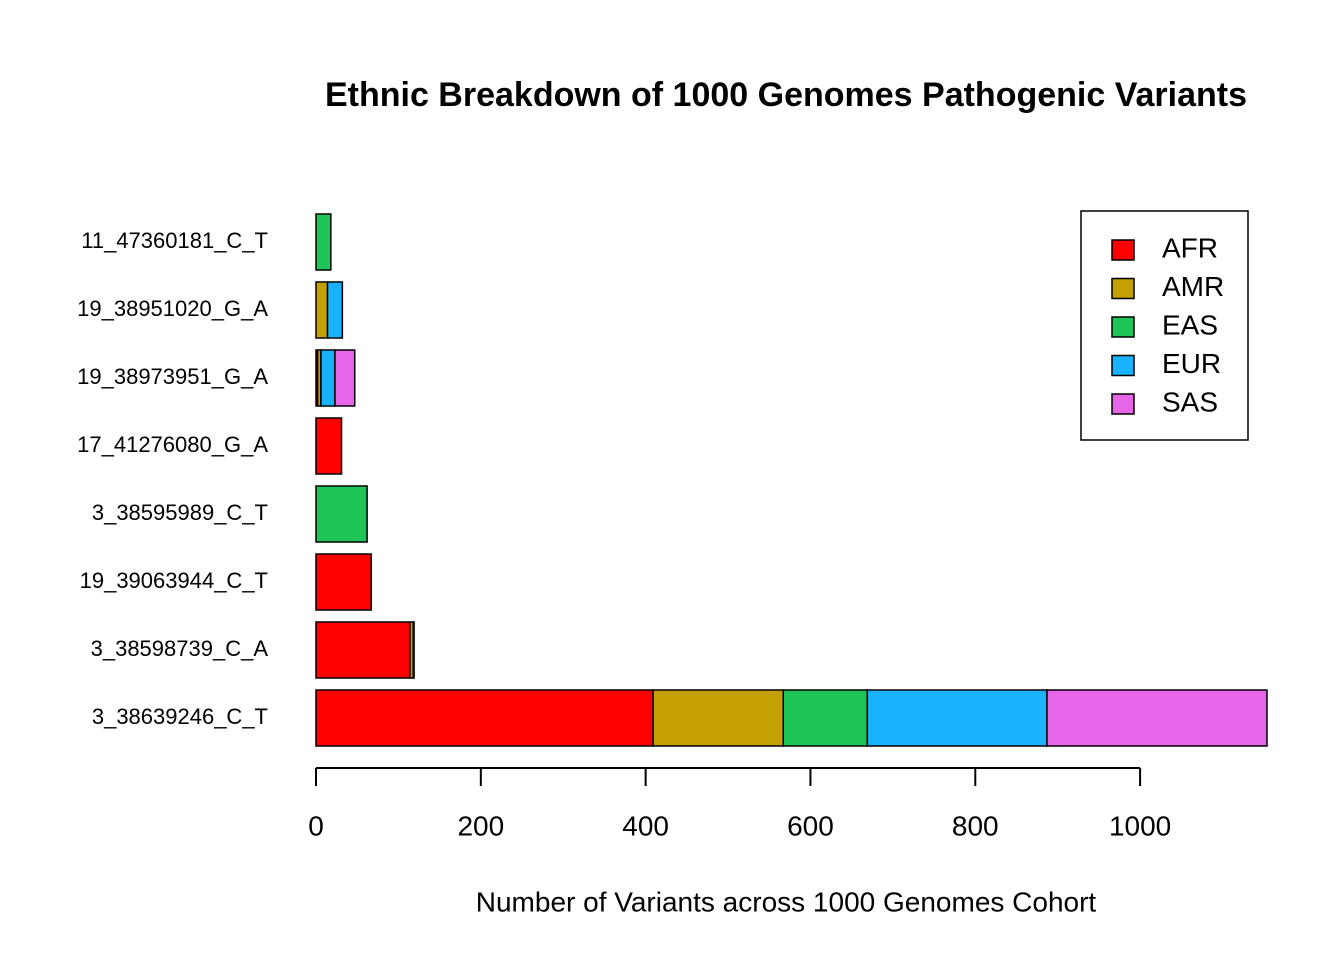 Image resolution: width=1344 pixels, height=960 pixels. What do you see at coordinates (1140, 825) in the screenshot?
I see `x-tick-label: 1000` at bounding box center [1140, 825].